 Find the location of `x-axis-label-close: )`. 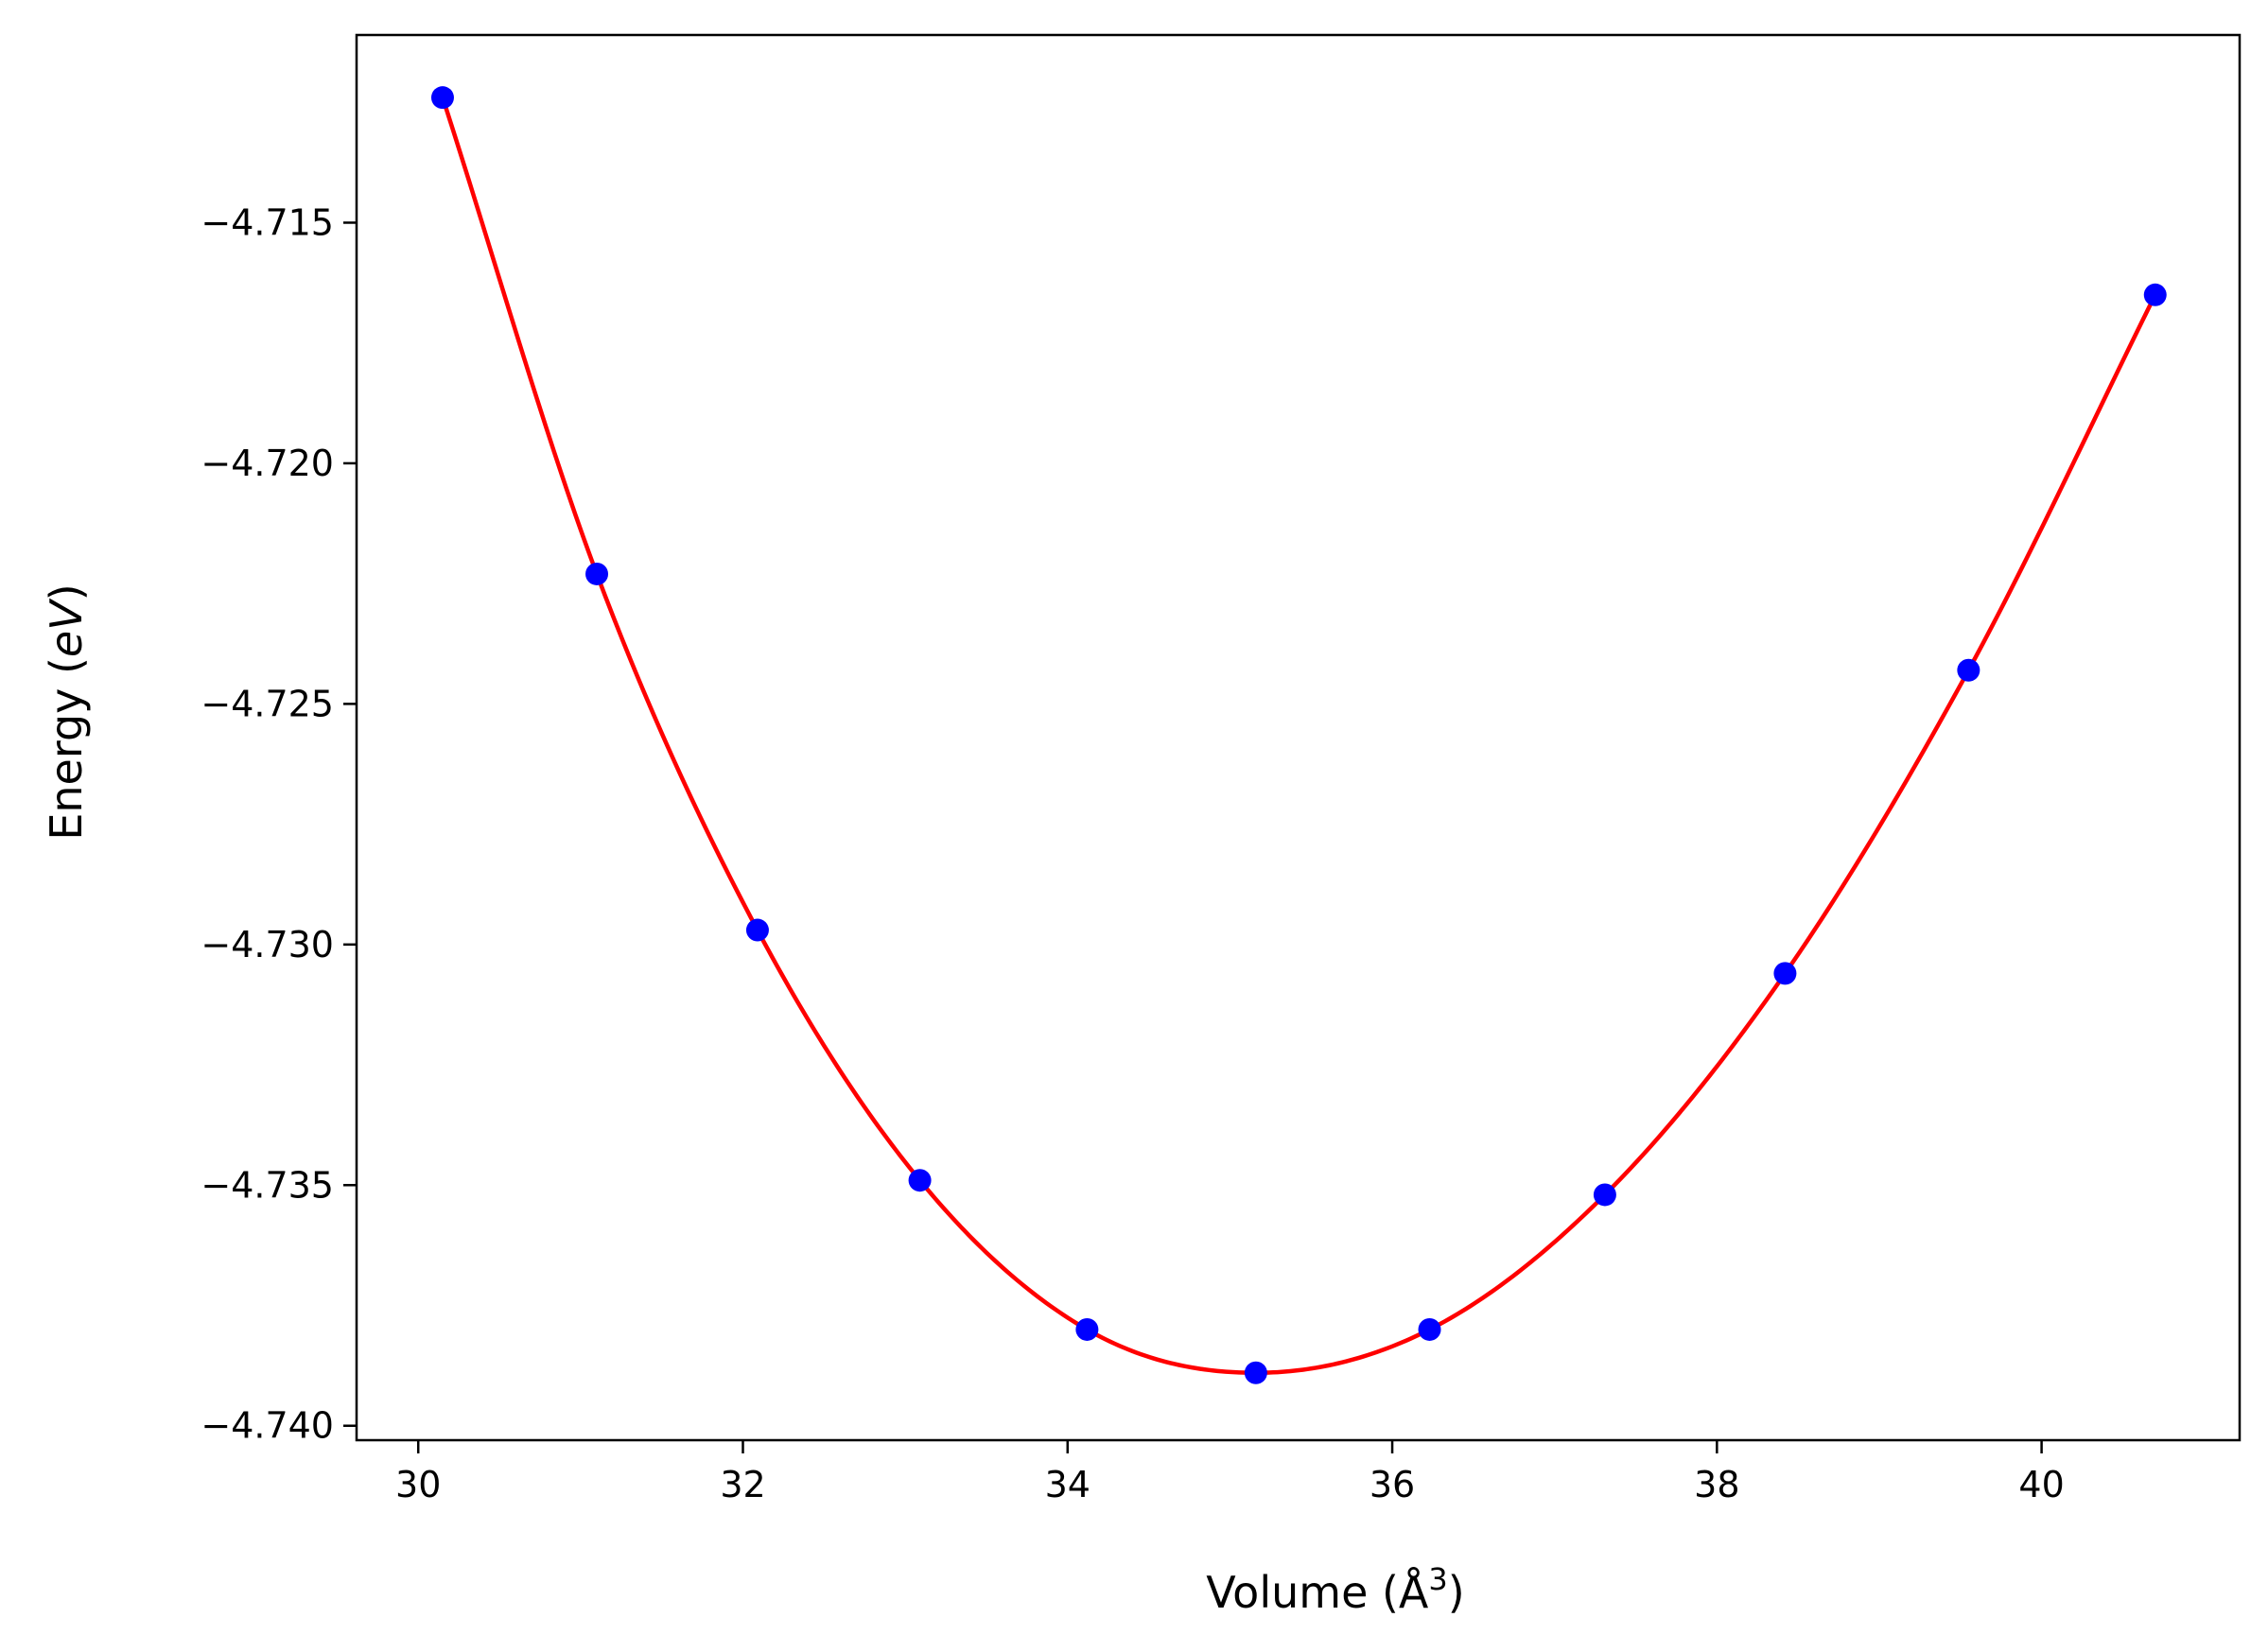

x-axis-label-close: ) is located at coordinates (1456, 1593).